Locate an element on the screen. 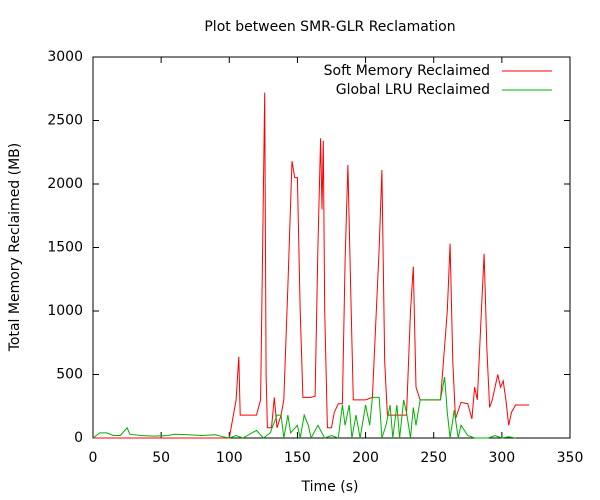  x-tick-label: 50 is located at coordinates (161, 458).